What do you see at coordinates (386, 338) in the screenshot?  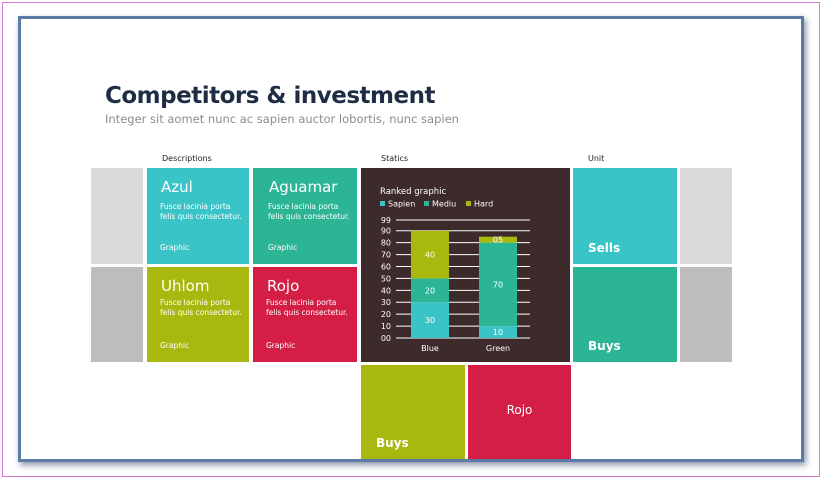 I see `y-tick-label: 00` at bounding box center [386, 338].